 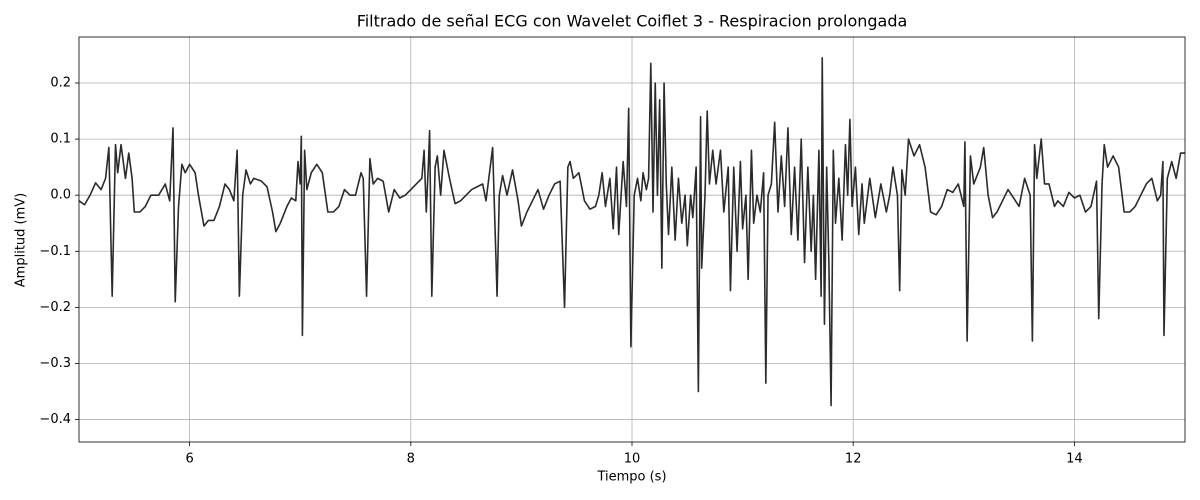 What do you see at coordinates (60, 195) in the screenshot?
I see `y-tick-label: 0.0` at bounding box center [60, 195].